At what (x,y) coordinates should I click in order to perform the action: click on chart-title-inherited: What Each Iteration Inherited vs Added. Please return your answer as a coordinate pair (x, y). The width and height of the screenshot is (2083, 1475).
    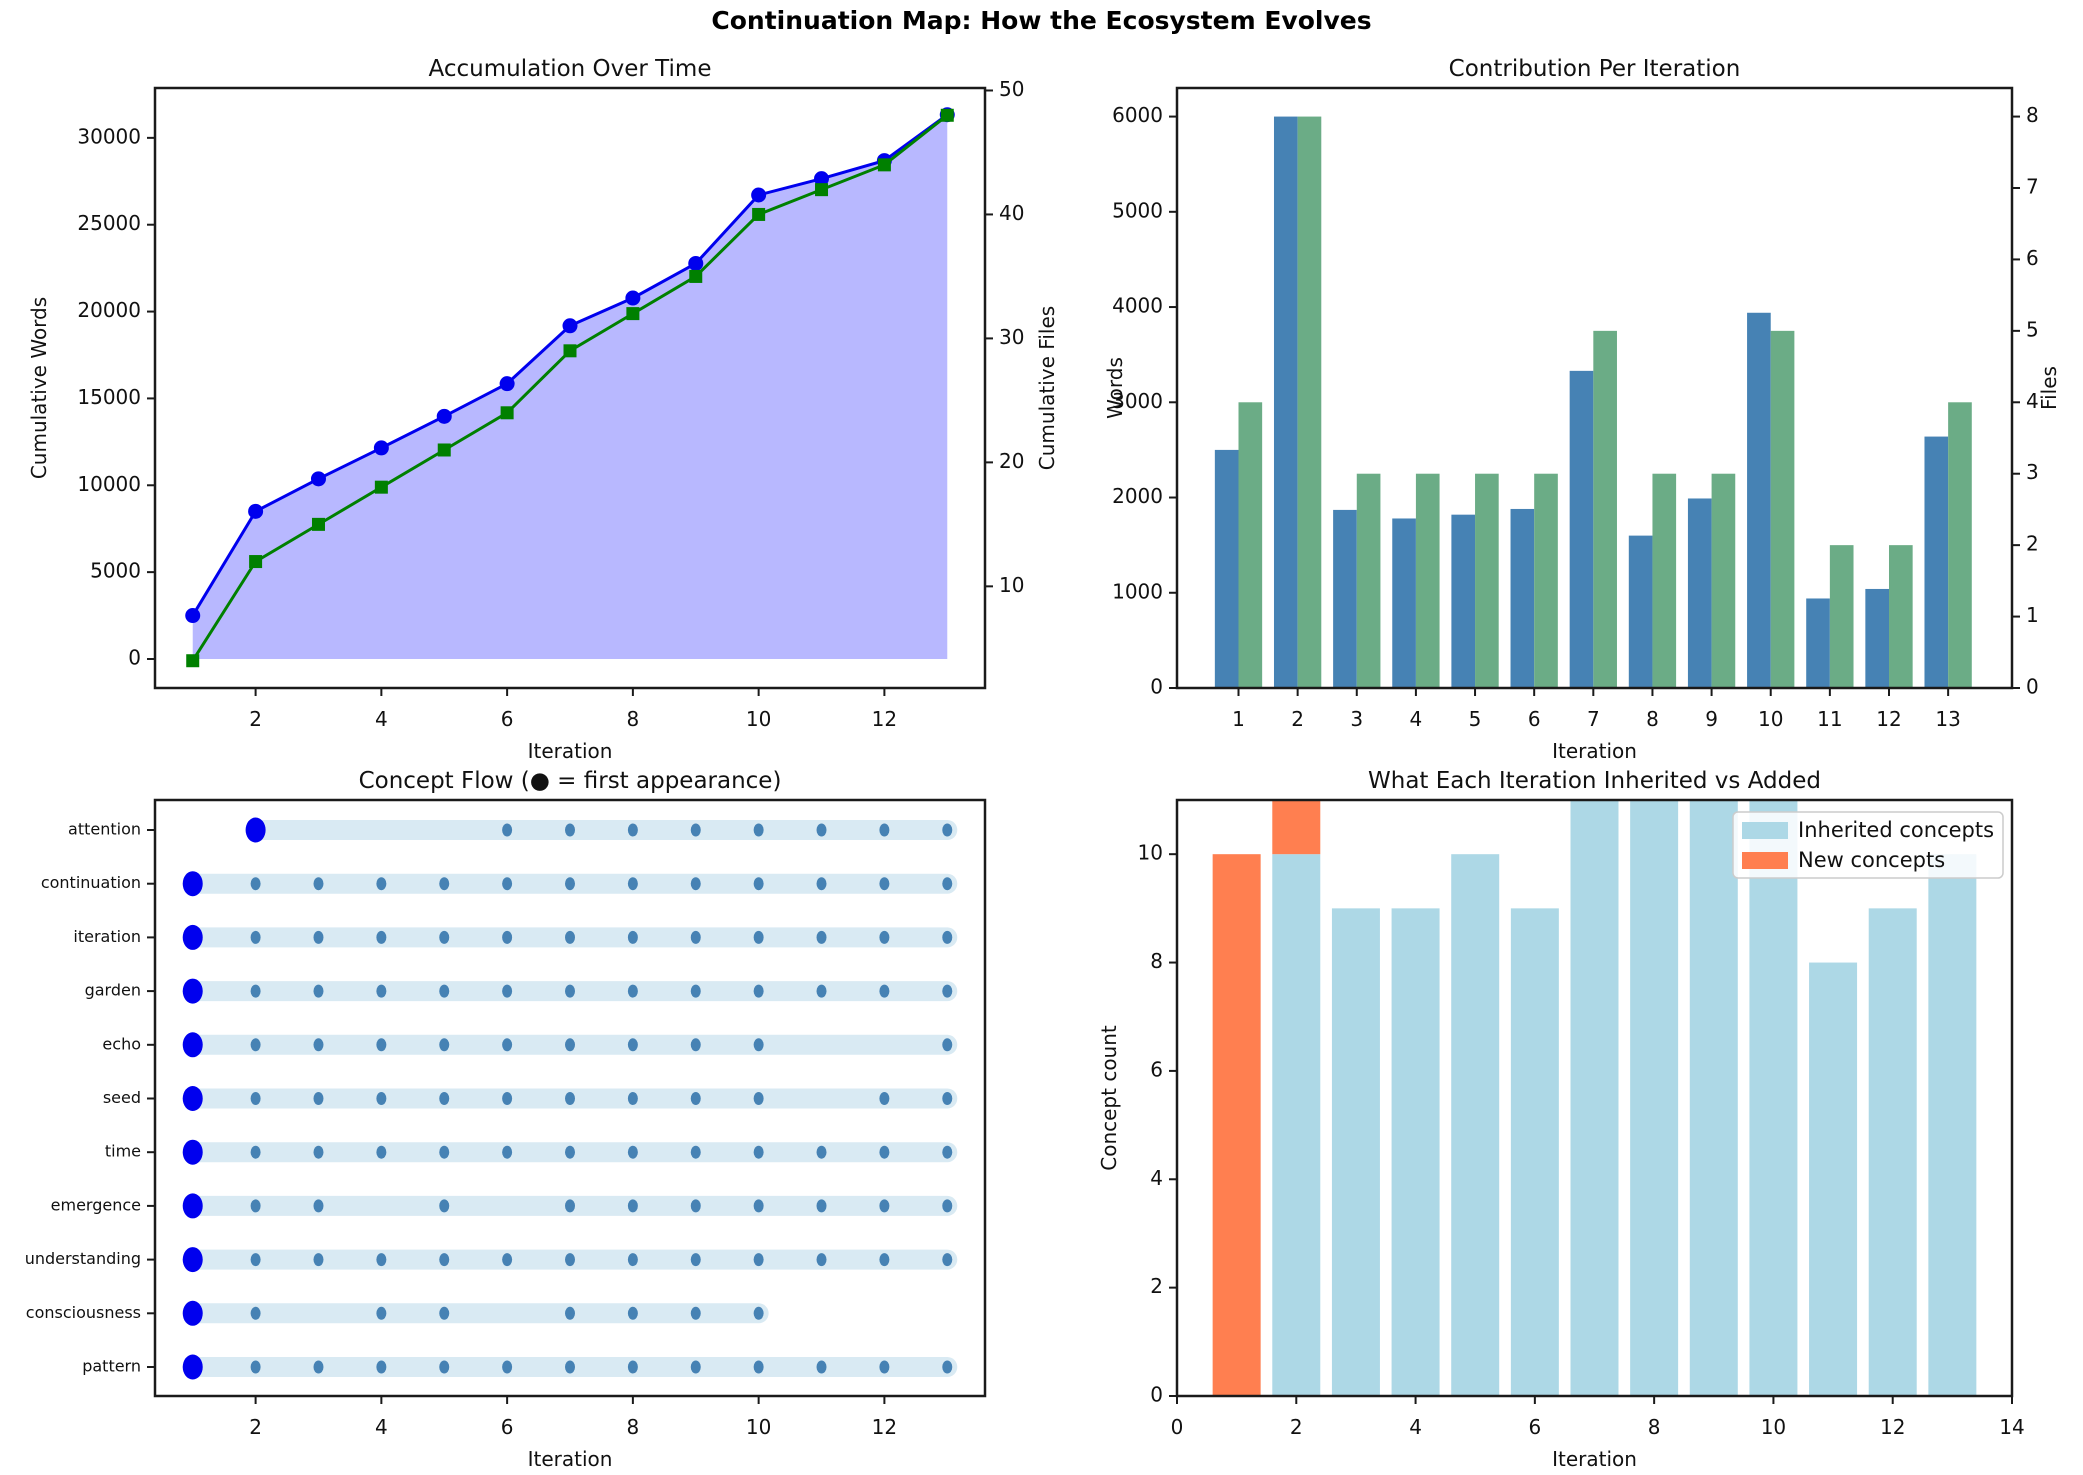
    Looking at the image, I should click on (1594, 781).